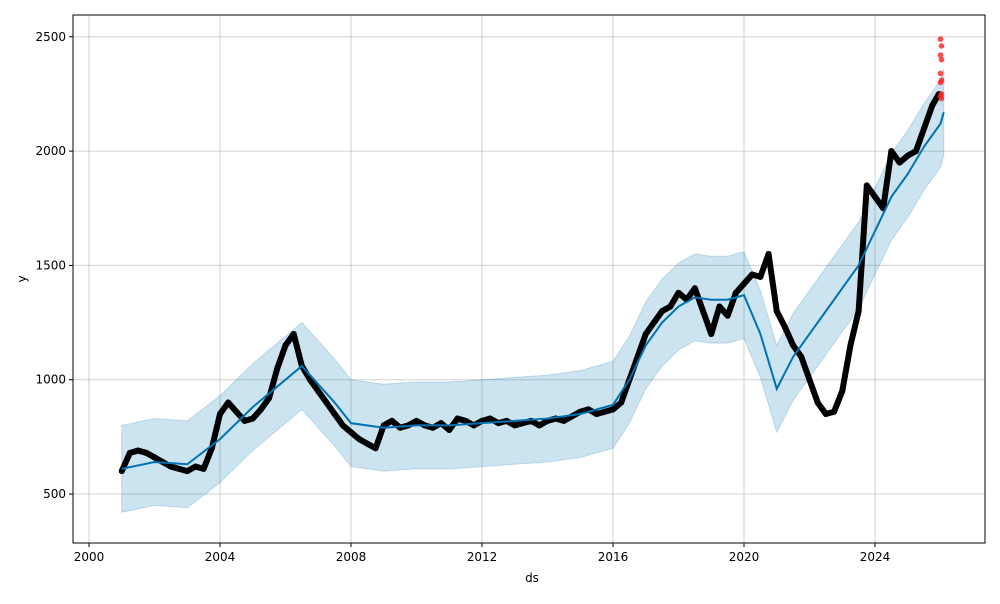  What do you see at coordinates (941, 69) in the screenshot?
I see `future-points` at bounding box center [941, 69].